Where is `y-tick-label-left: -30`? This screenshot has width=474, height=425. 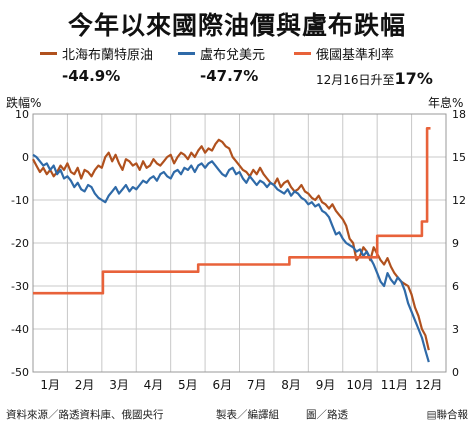
y-tick-label-left: -30 is located at coordinates (20, 286).